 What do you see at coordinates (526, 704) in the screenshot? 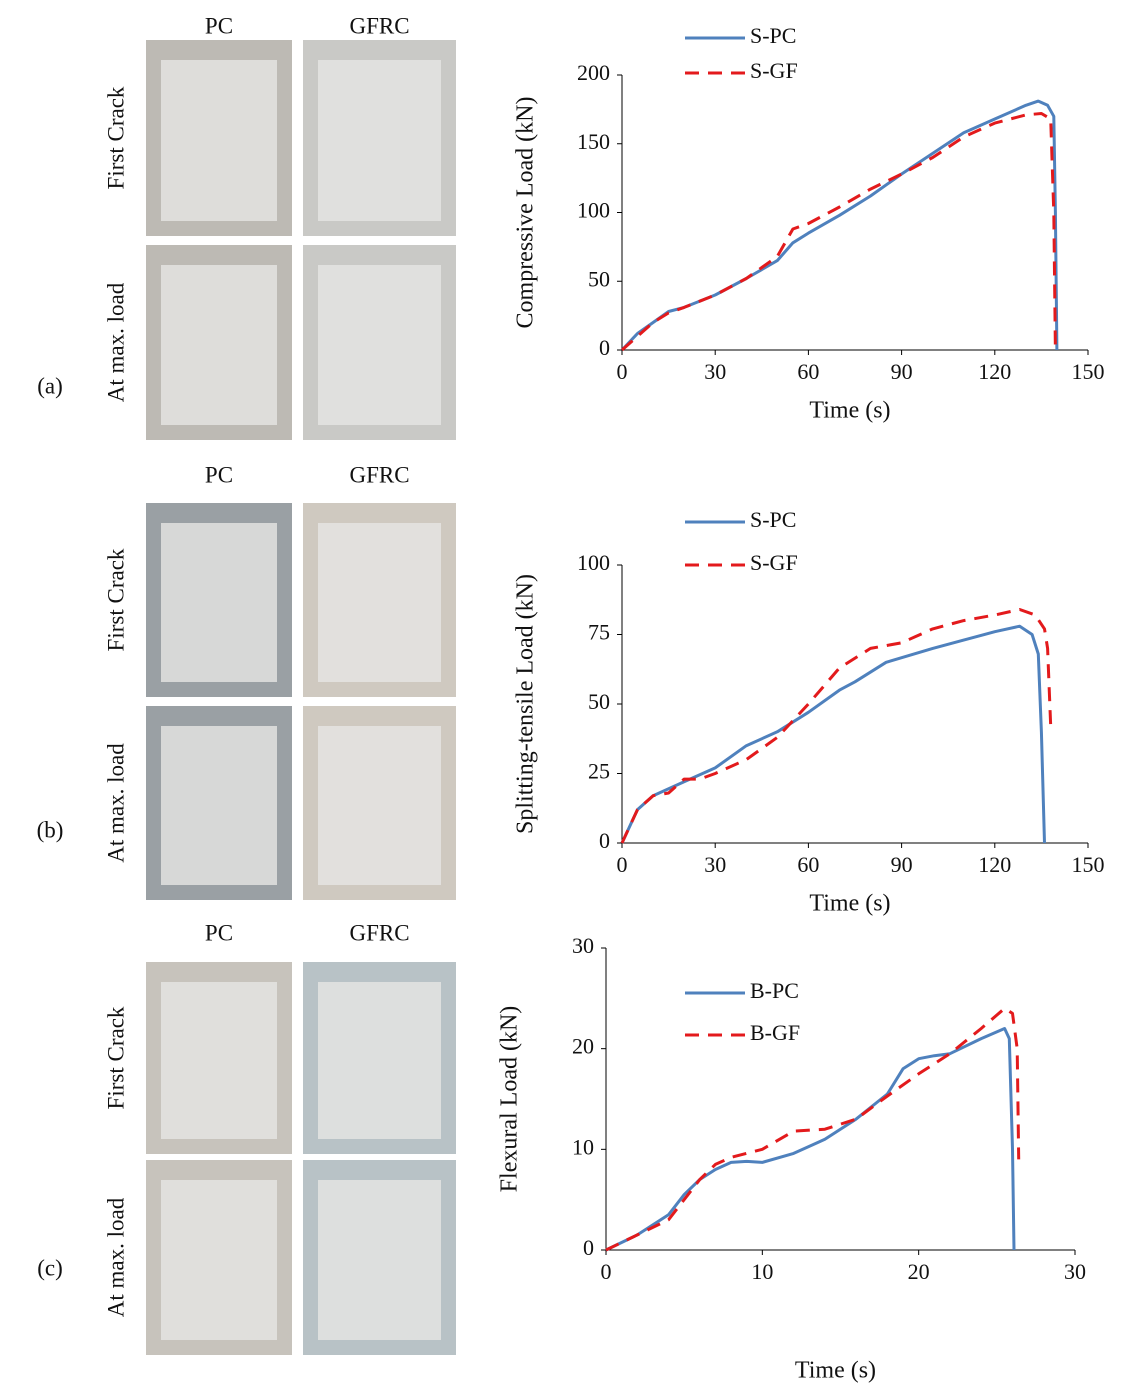
I see `y-axis-title: Splitting-tensile Load (kN)` at bounding box center [526, 704].